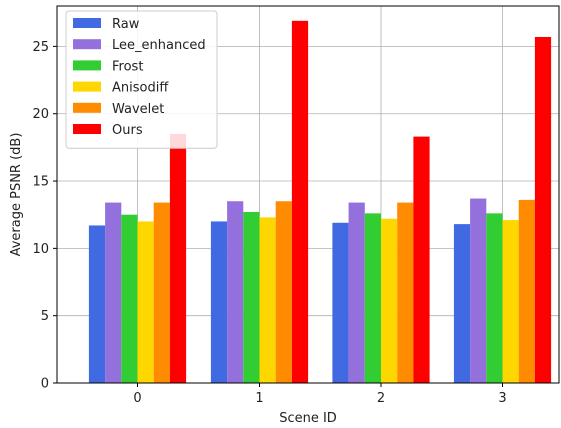 This screenshot has height=428, width=561. What do you see at coordinates (40, 114) in the screenshot?
I see `y-tick-label: 20` at bounding box center [40, 114].